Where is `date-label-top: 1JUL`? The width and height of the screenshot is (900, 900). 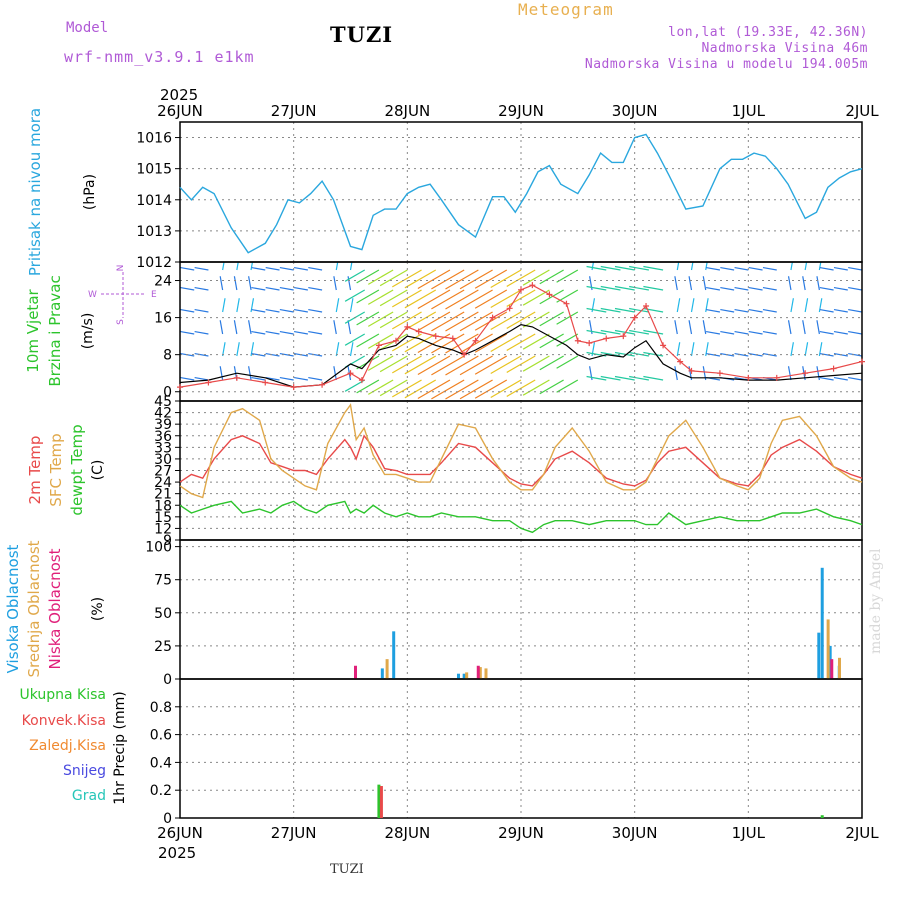 date-label-top: 1JUL is located at coordinates (749, 111).